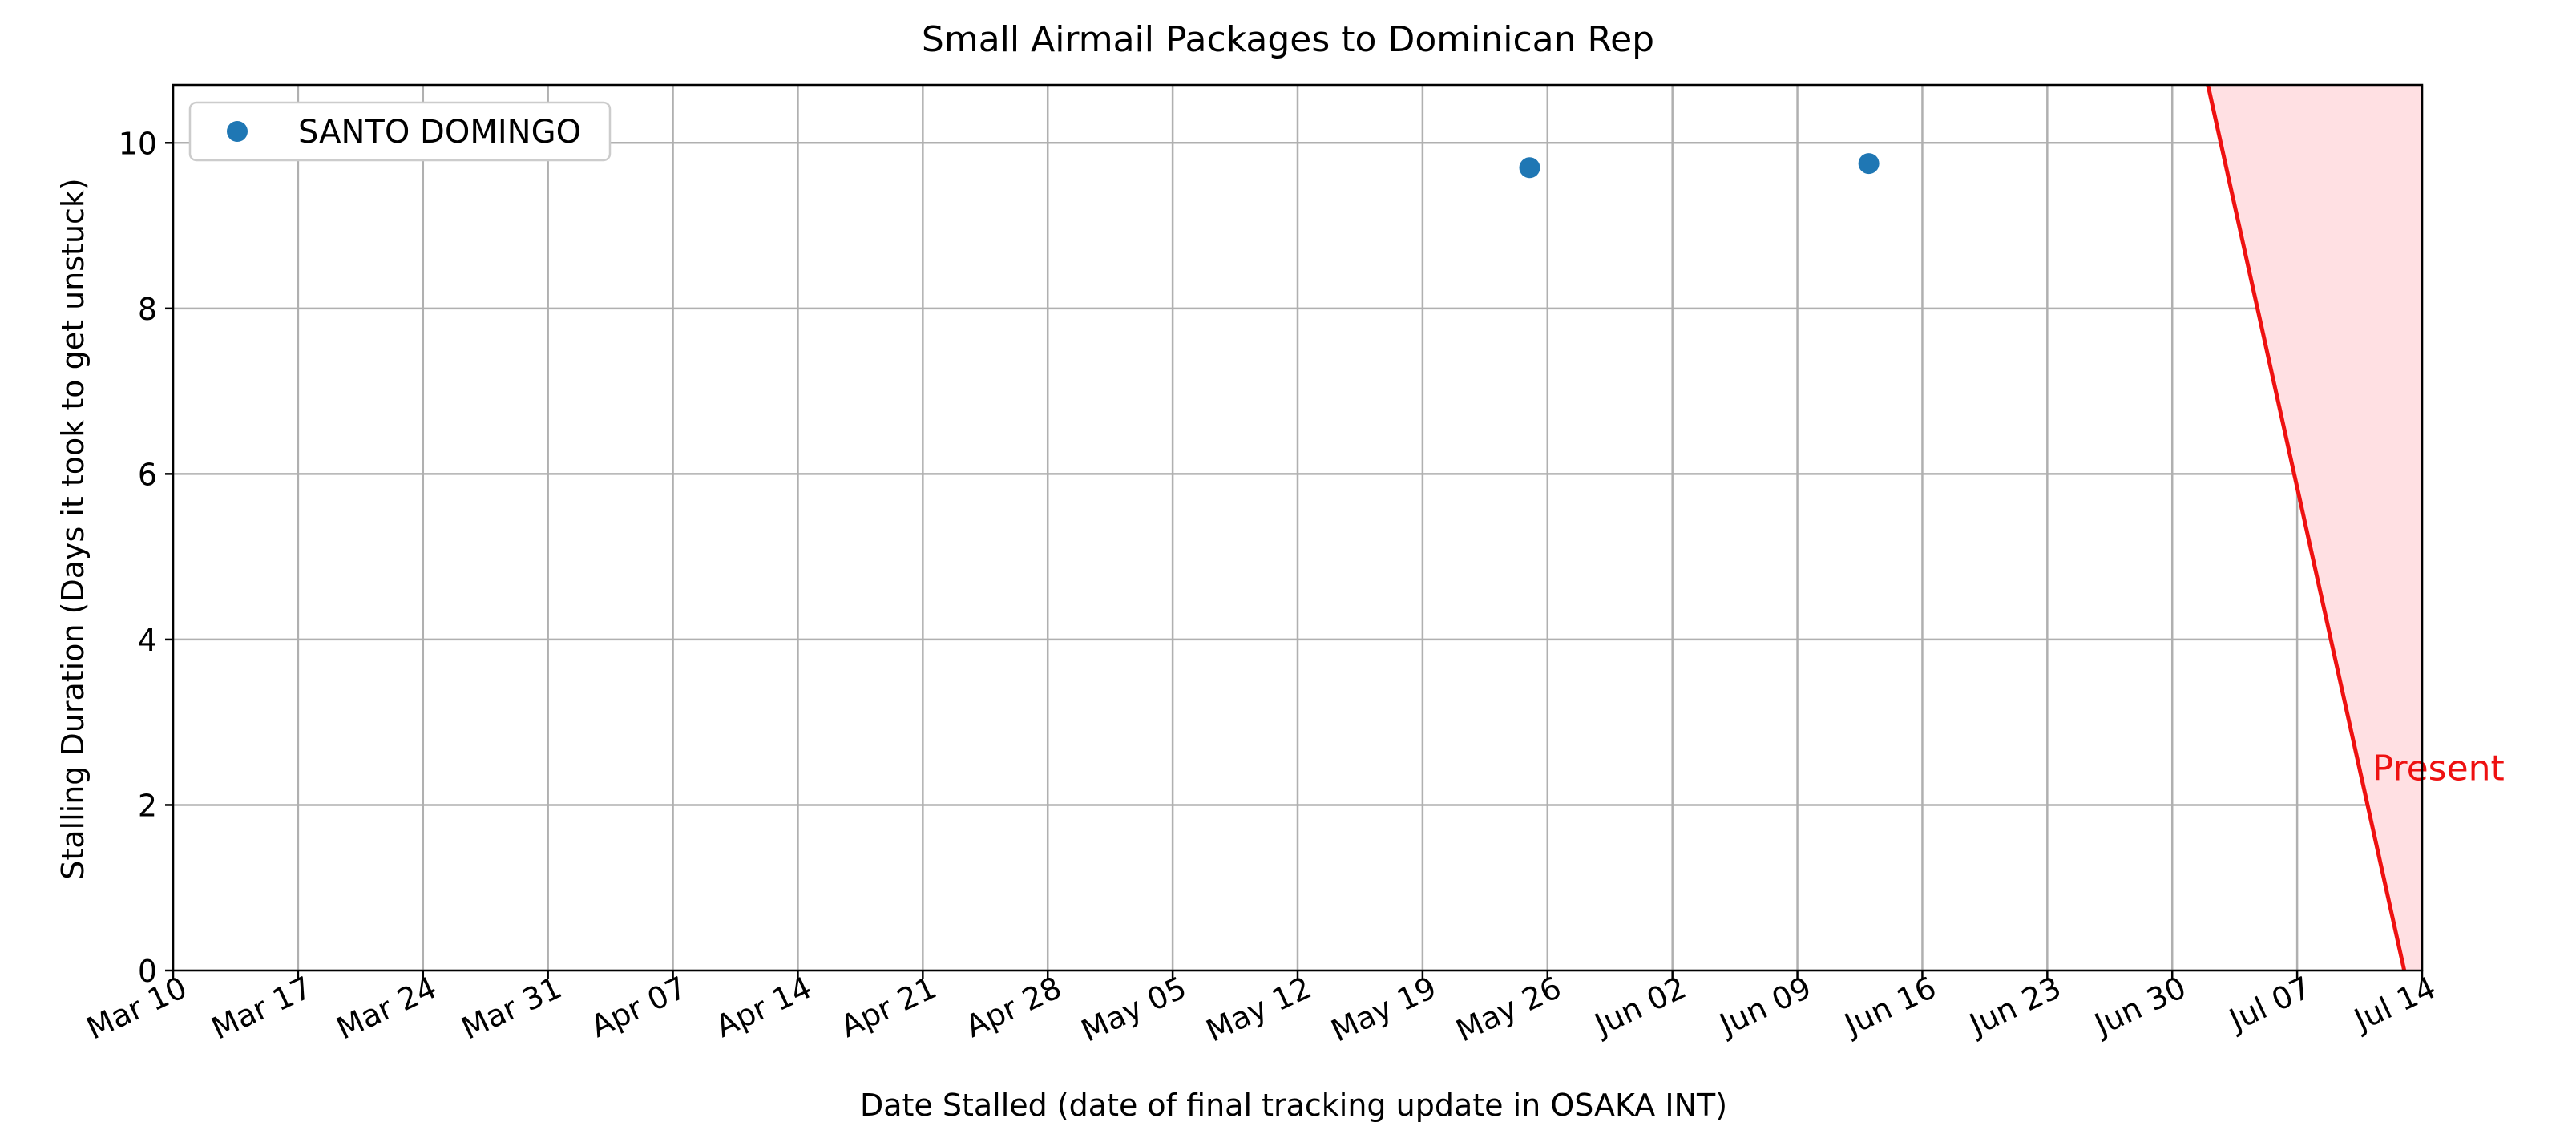 This screenshot has width=2576, height=1146. I want to click on y-tick-label: 8, so click(147, 309).